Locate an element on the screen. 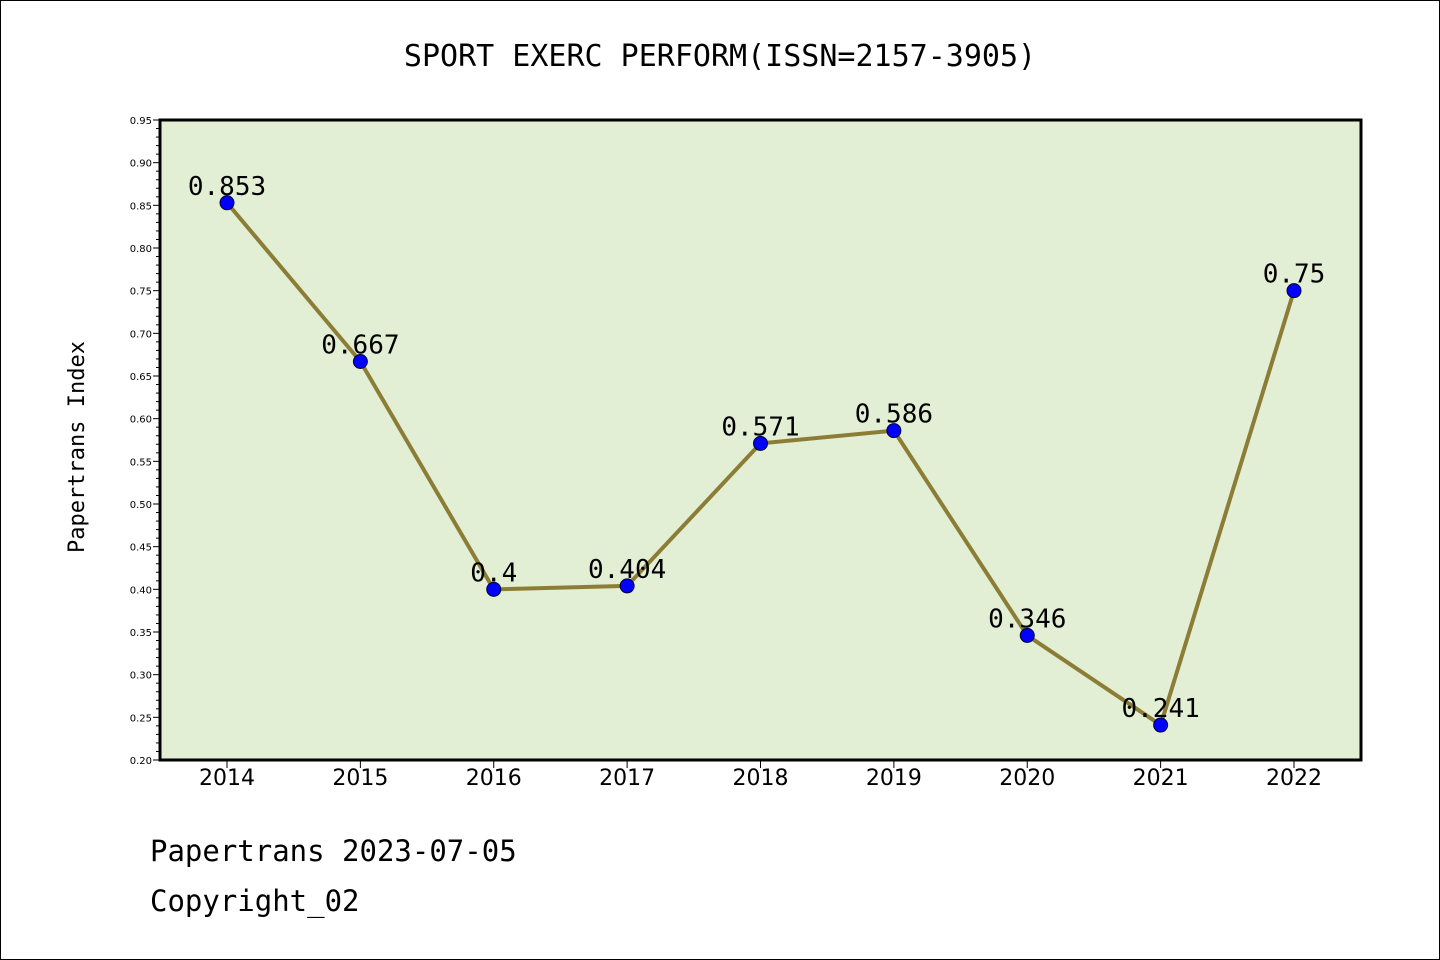  data-label-2019: 0.586 is located at coordinates (894, 415).